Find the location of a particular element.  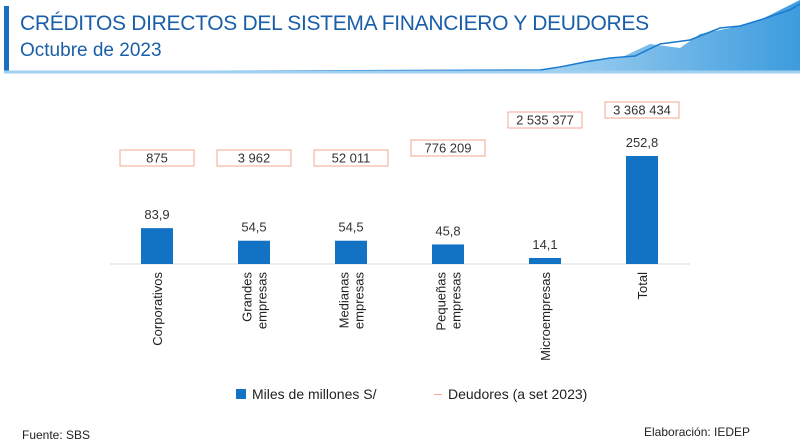

category-label-line: Total is located at coordinates (642, 286).